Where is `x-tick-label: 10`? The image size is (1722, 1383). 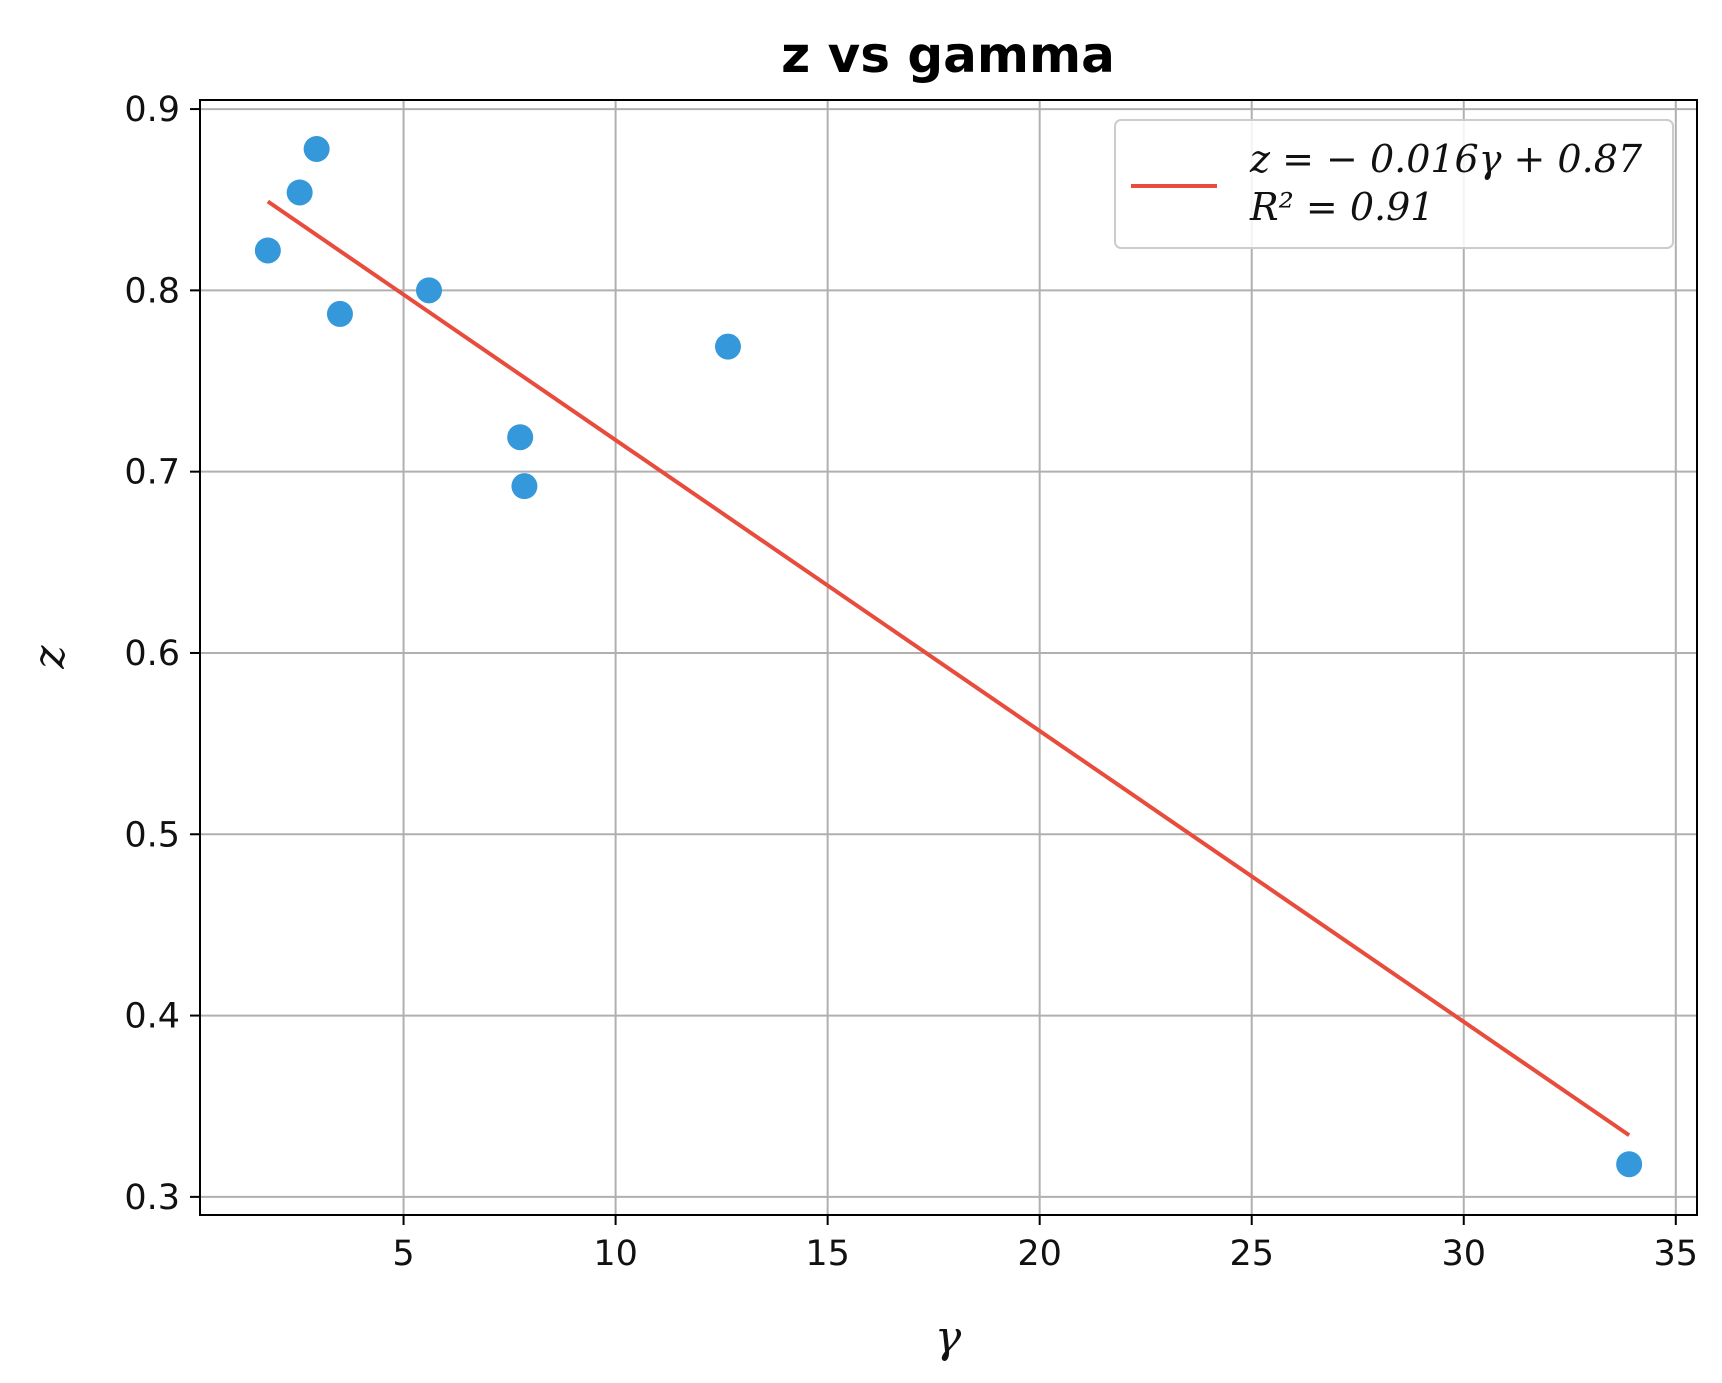 x-tick-label: 10 is located at coordinates (615, 1254).